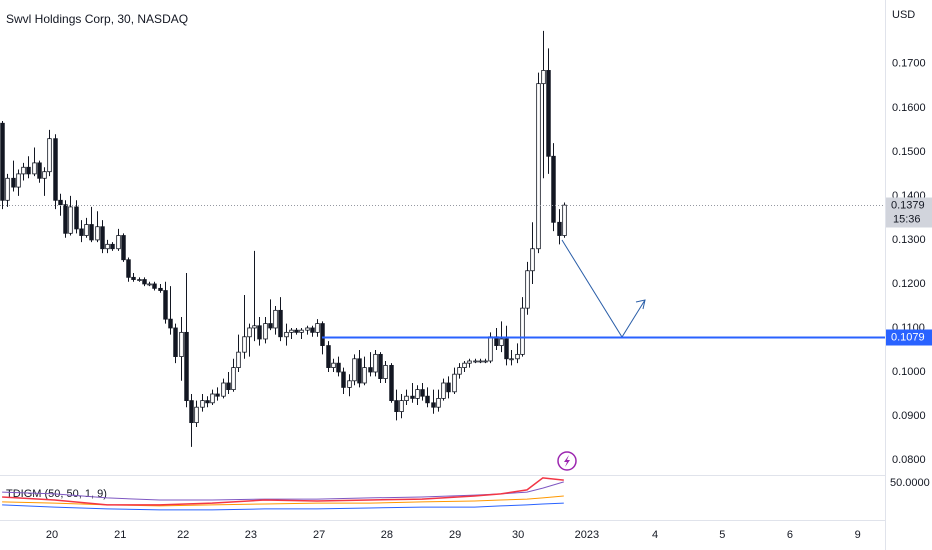 The width and height of the screenshot is (932, 550). Describe the element at coordinates (908, 337) in the screenshot. I see `level-label: 0.1079` at that location.